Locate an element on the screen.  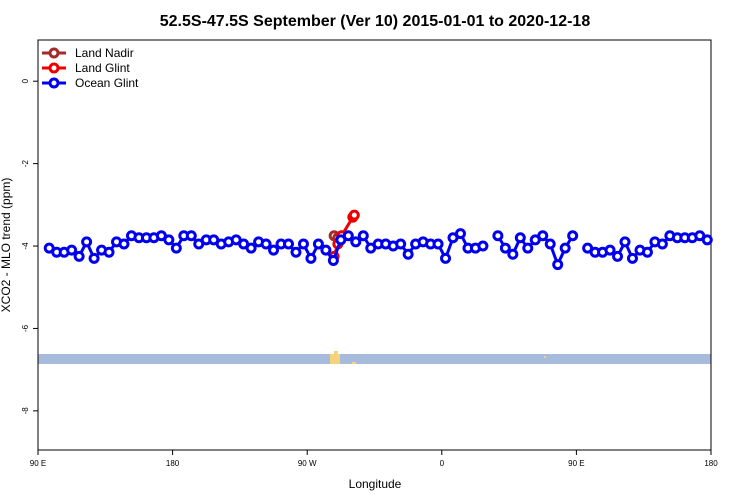
y-tick-label: 0 is located at coordinates (25, 80).